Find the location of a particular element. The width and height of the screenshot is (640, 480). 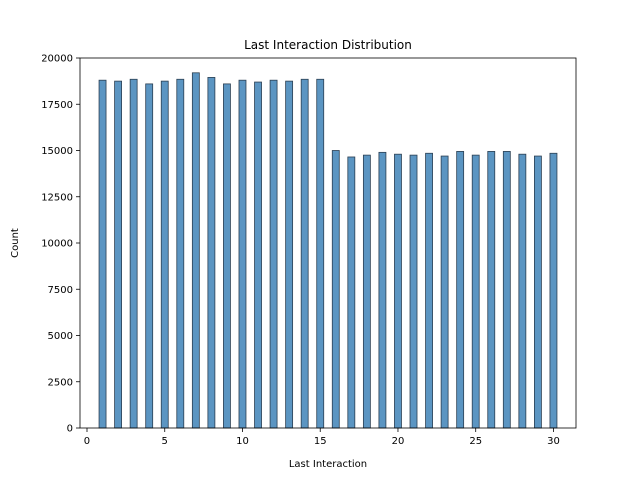

y-tick-label: 2500 is located at coordinates (60, 382).